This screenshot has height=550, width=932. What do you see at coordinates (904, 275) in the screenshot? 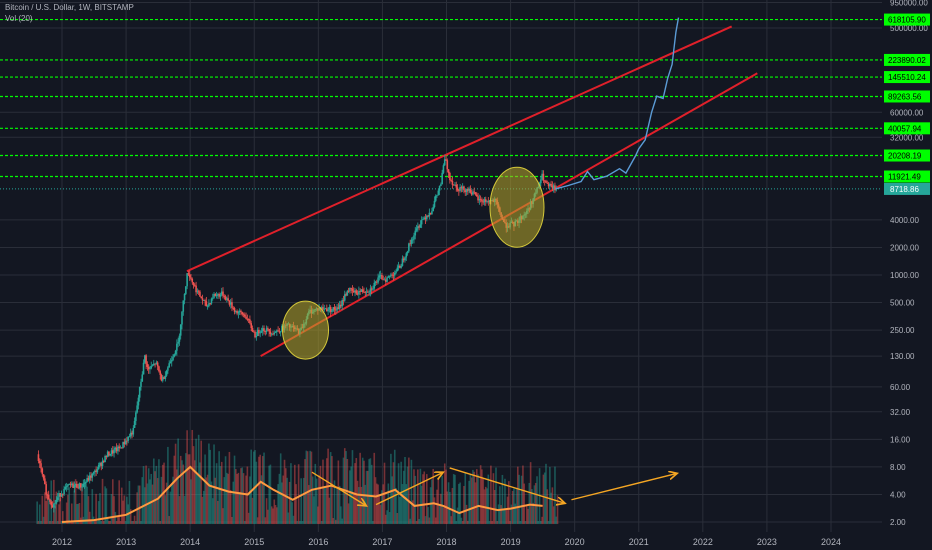
I see `price-axis-label: 1000.00` at bounding box center [904, 275].